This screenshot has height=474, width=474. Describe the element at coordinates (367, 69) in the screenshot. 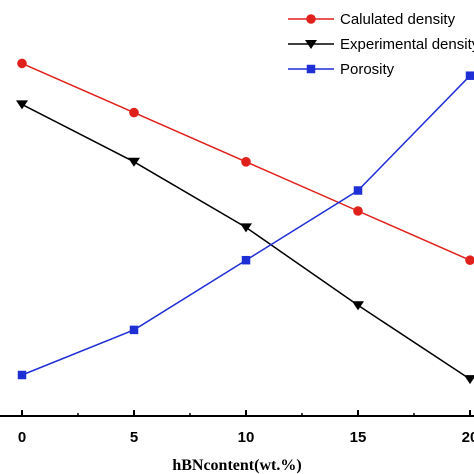

I see `legend-label: Porosity` at that location.